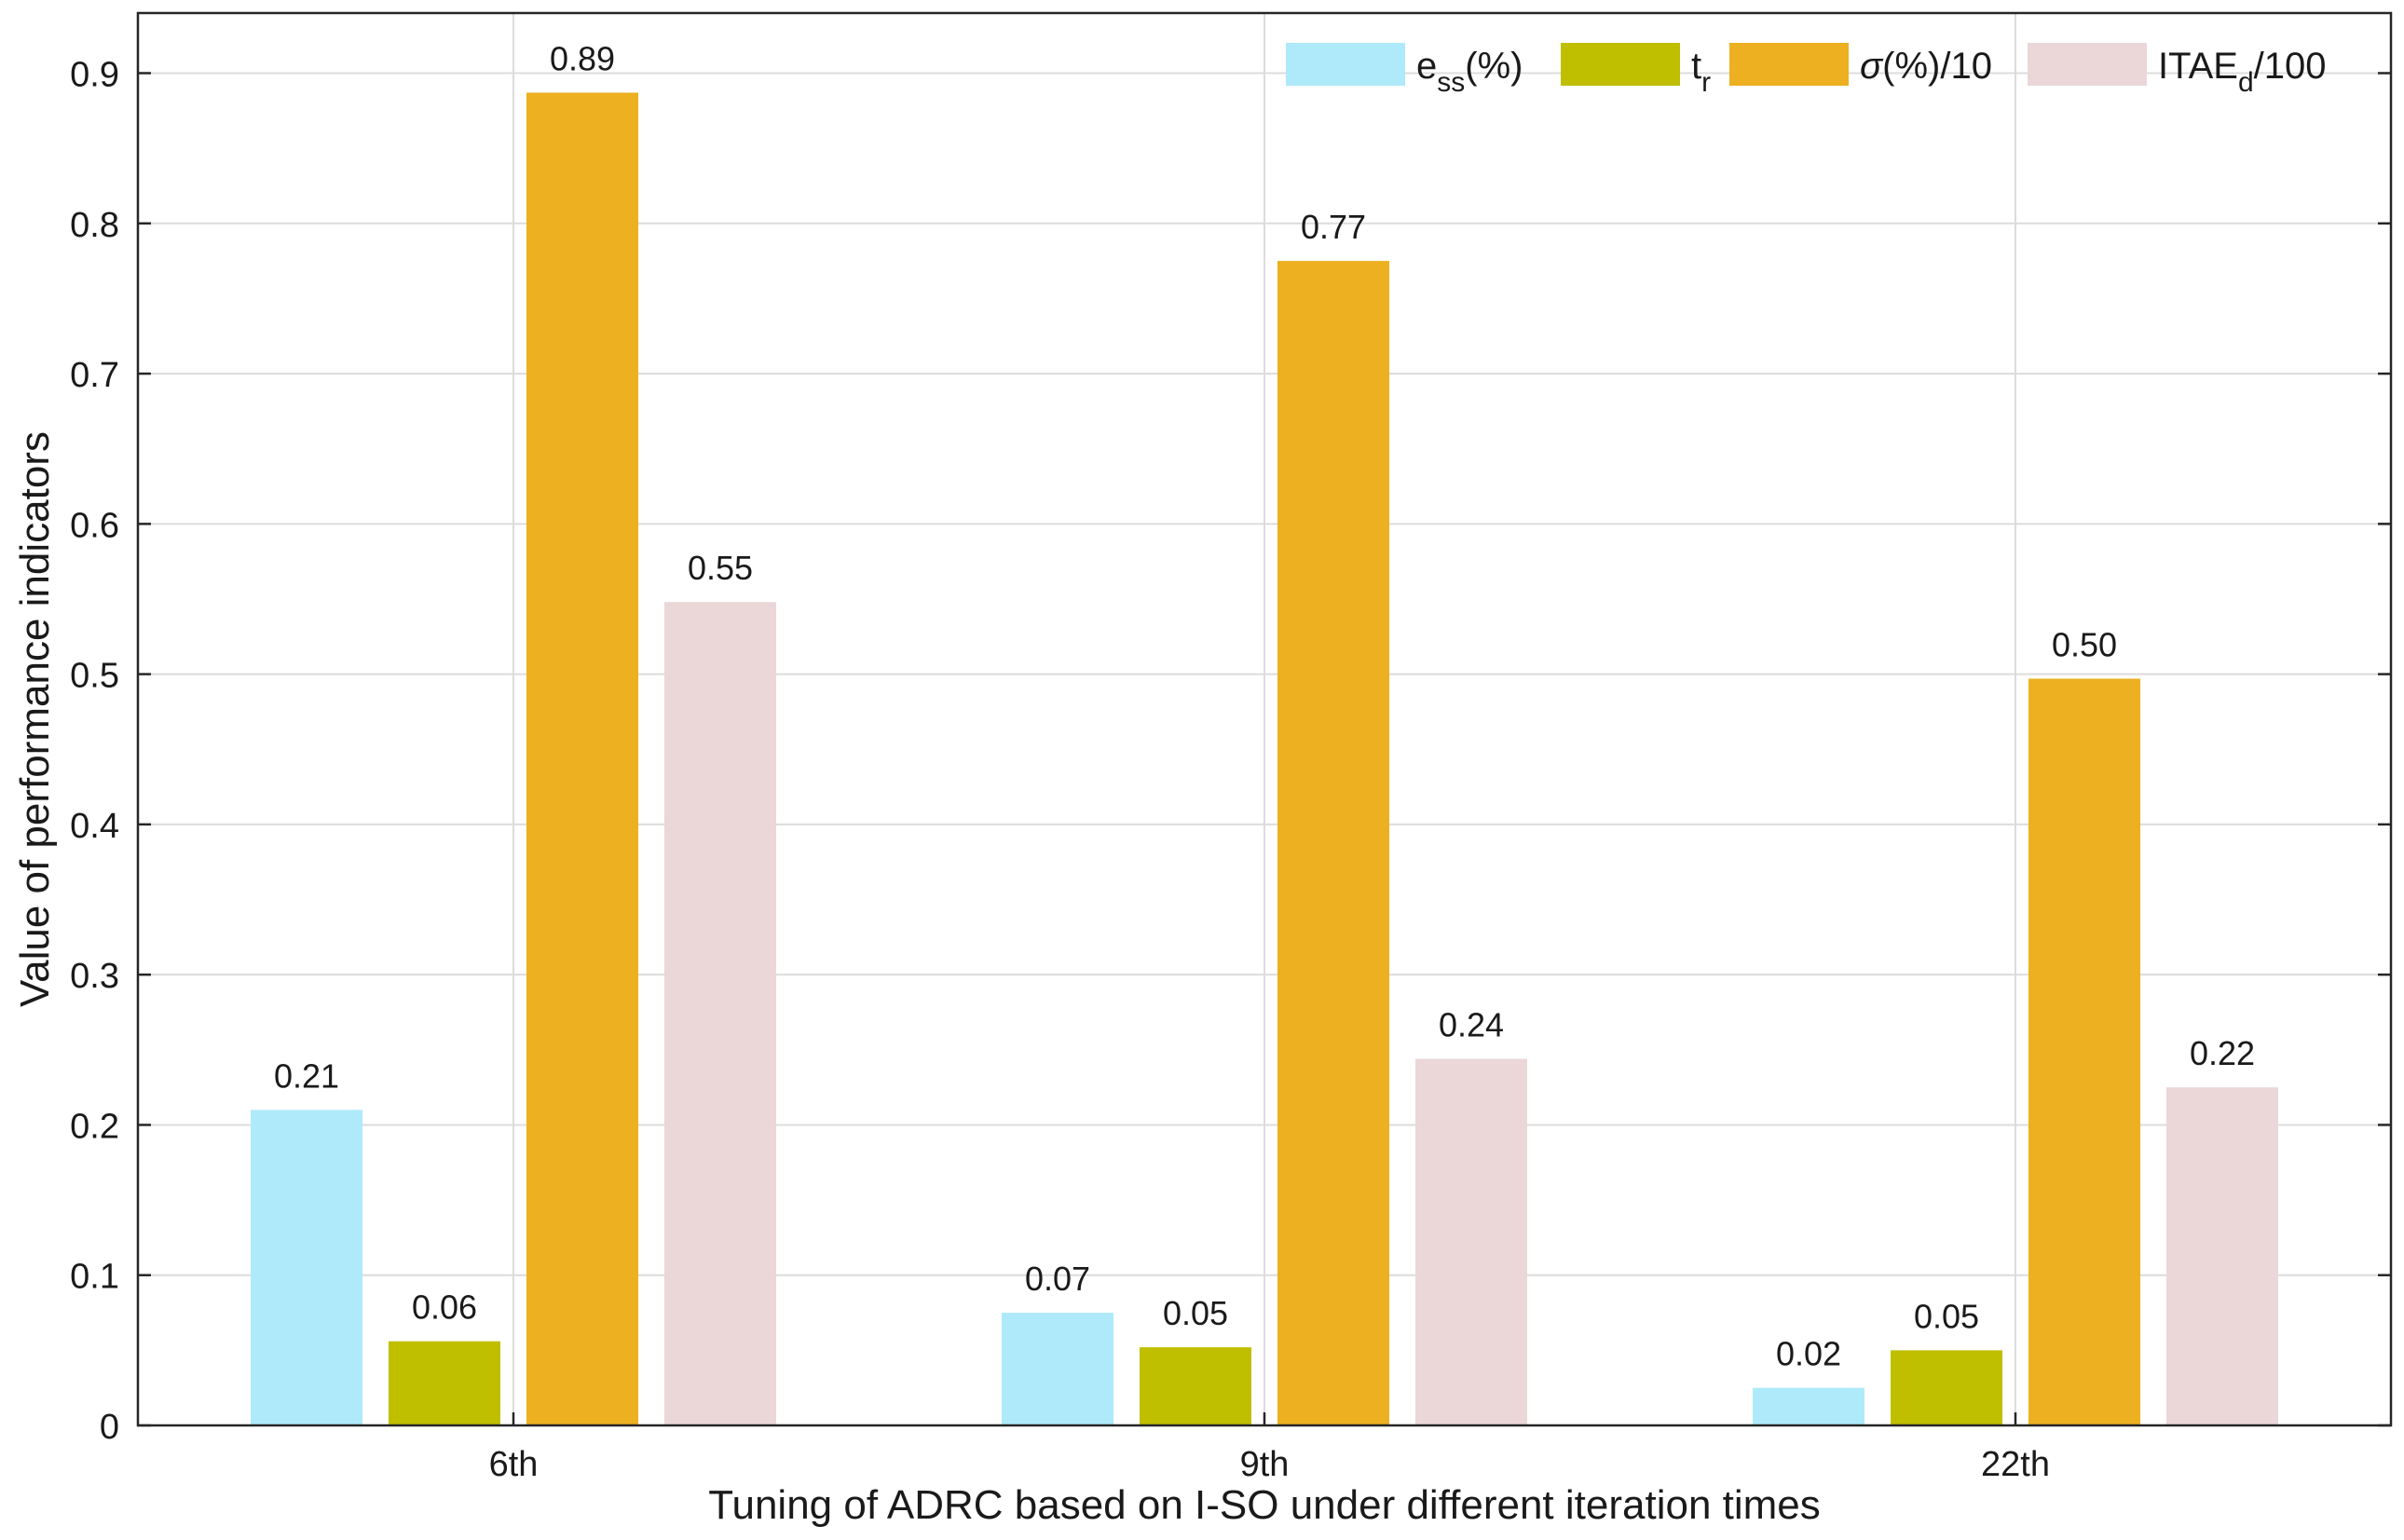 This screenshot has height=1540, width=2404. What do you see at coordinates (1701, 72) in the screenshot?
I see `legend-label: tr` at bounding box center [1701, 72].